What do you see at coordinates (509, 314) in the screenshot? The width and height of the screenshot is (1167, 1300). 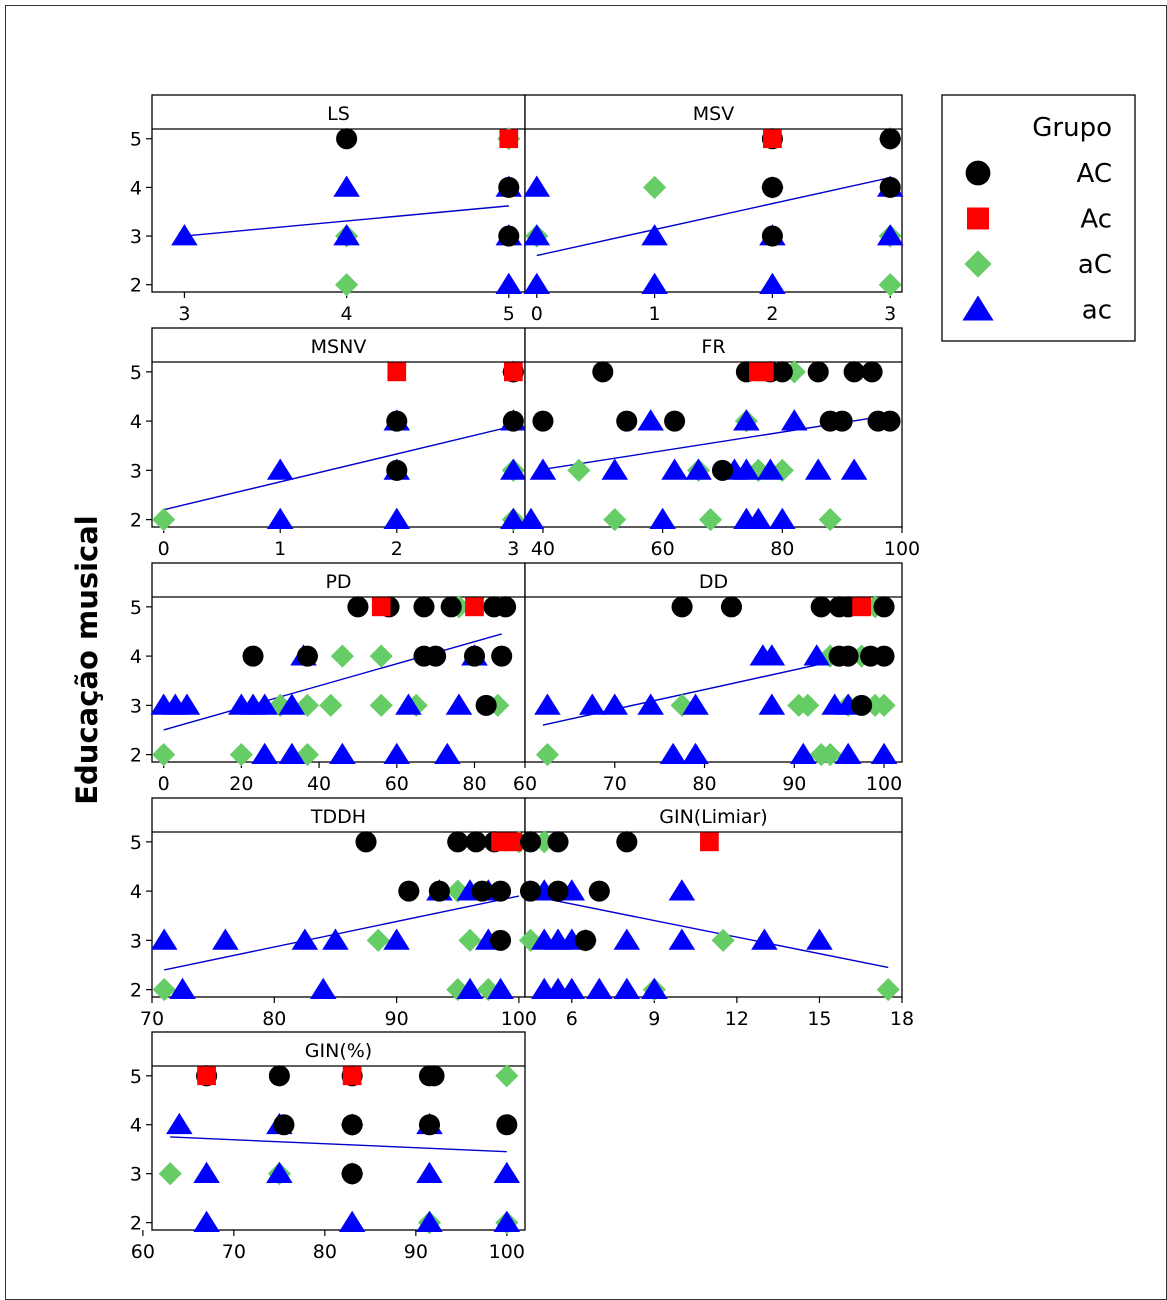 I see `x-tick-label: 5` at bounding box center [509, 314].